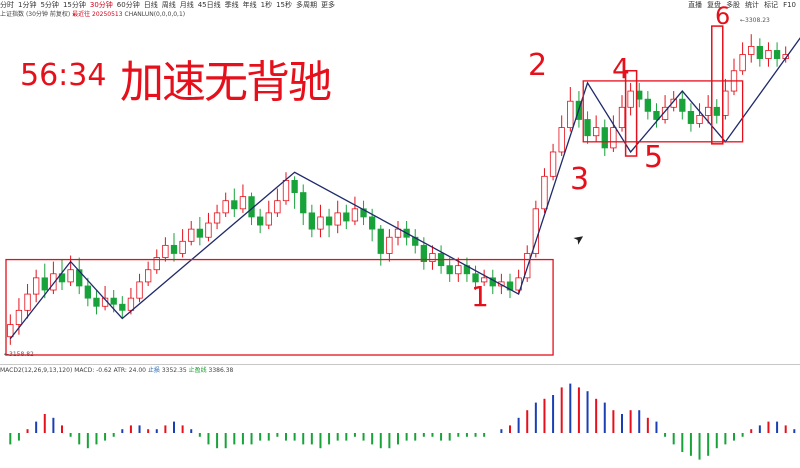 The width and height of the screenshot is (800, 468). I want to click on right-tool-2: 多股, so click(733, 5).